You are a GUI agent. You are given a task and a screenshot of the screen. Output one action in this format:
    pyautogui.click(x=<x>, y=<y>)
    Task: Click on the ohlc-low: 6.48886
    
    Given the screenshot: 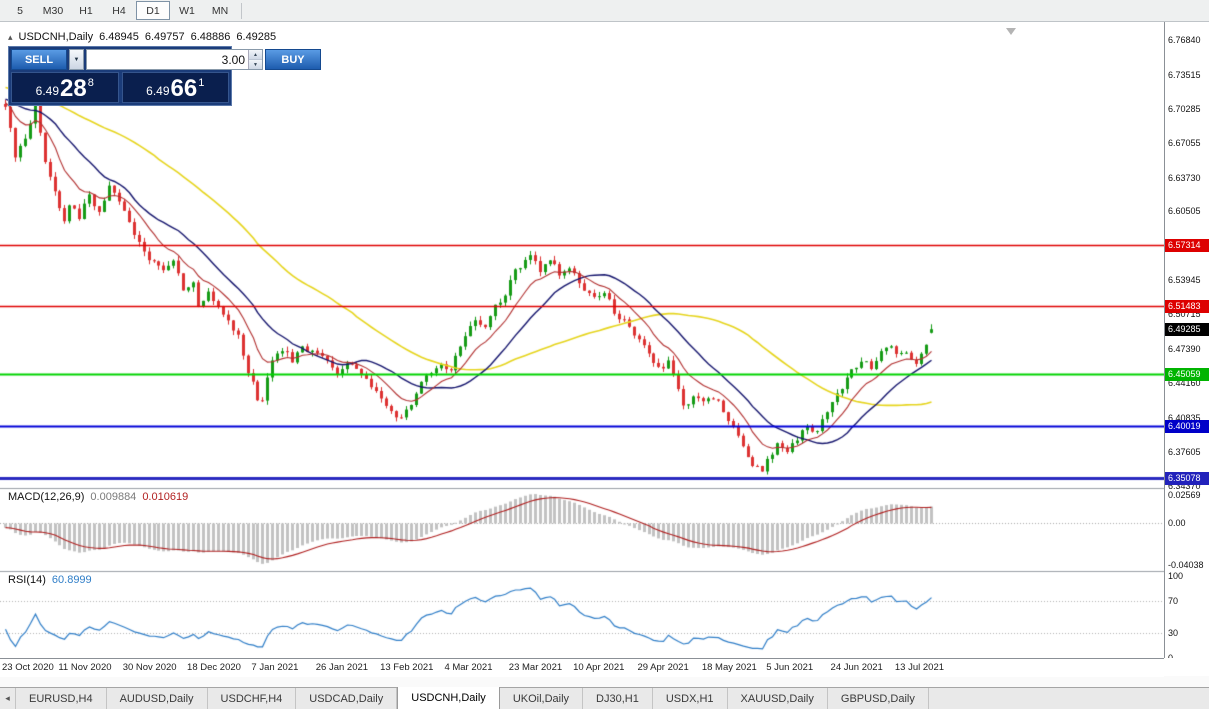 What is the action you would take?
    pyautogui.click(x=210, y=37)
    